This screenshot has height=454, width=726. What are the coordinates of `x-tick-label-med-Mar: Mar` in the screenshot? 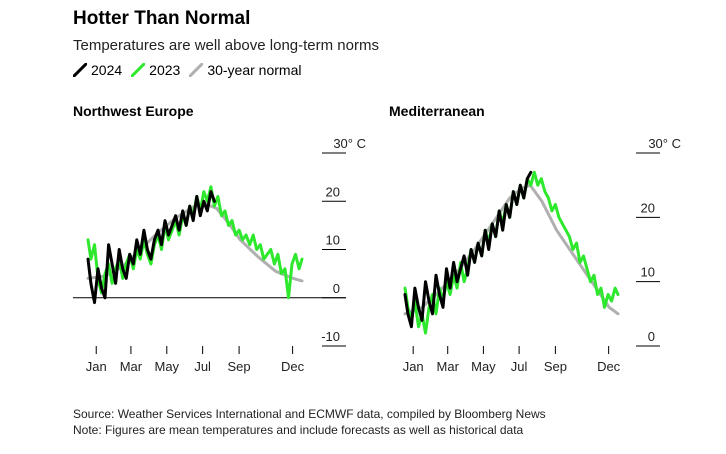 It's located at (448, 366).